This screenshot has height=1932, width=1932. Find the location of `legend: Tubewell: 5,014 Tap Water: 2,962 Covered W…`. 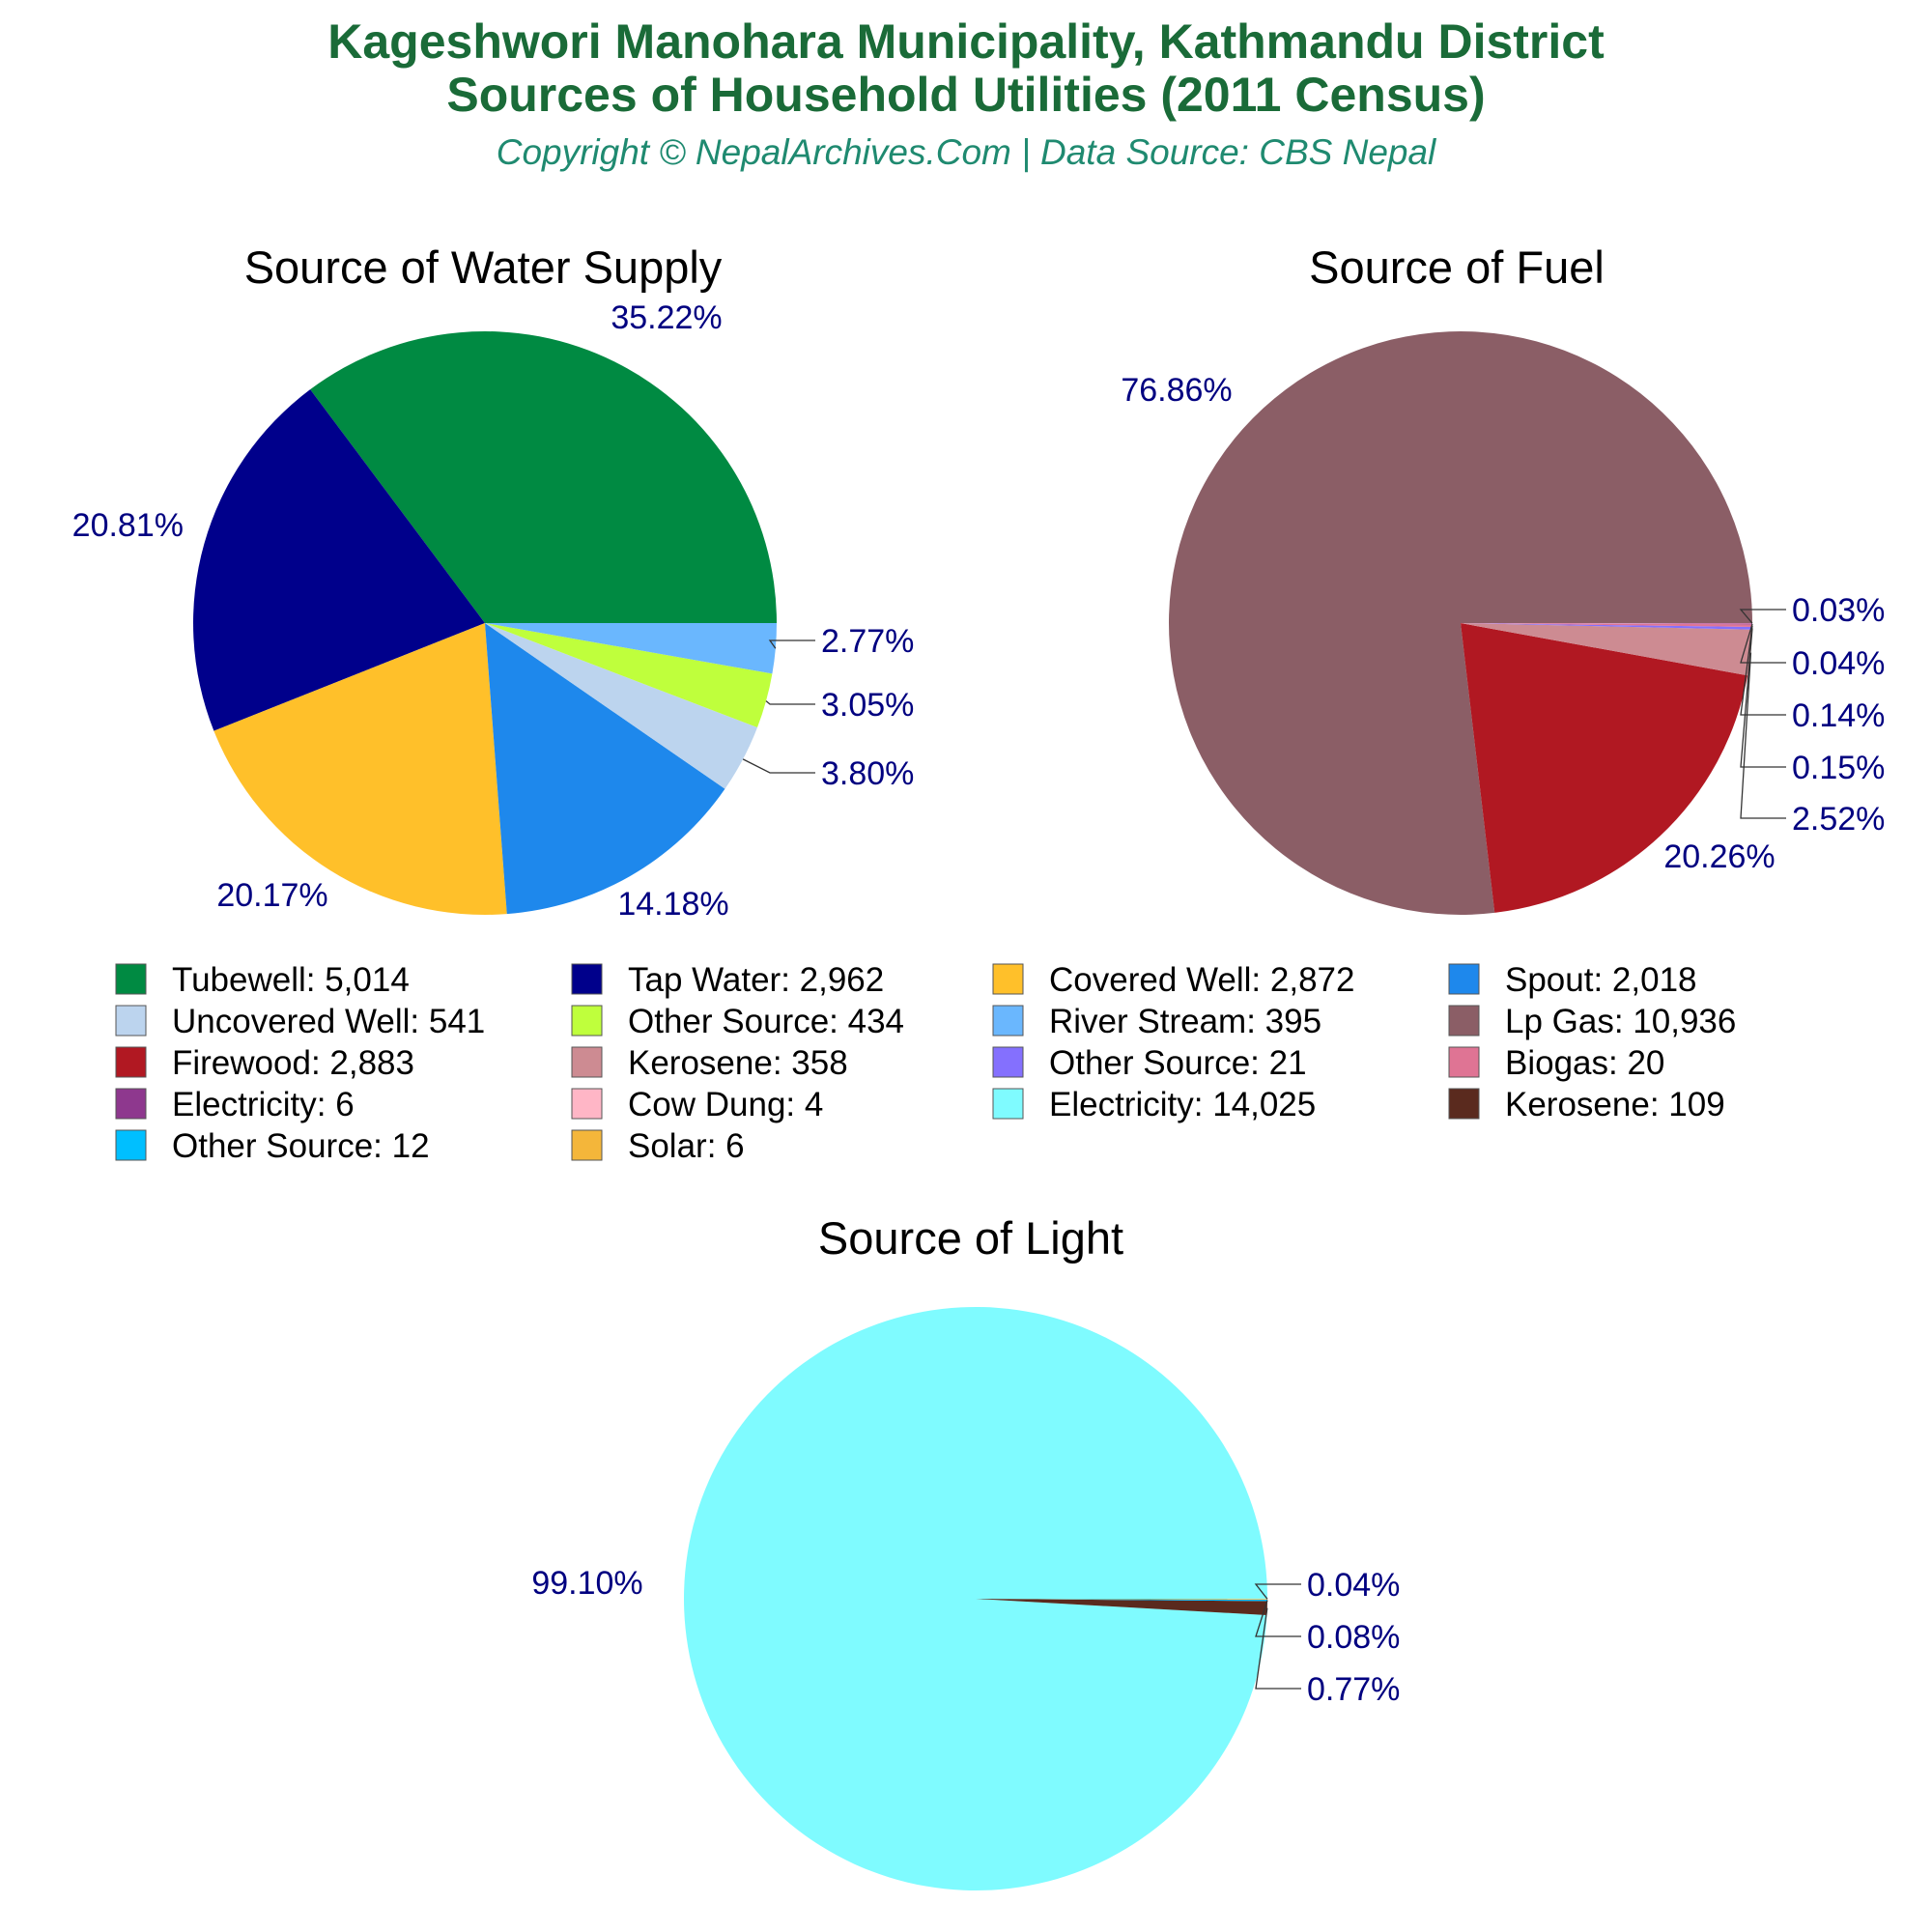

legend: Tubewell: 5,014 Tap Water: 2,962 Covered W… is located at coordinates (925, 1063).